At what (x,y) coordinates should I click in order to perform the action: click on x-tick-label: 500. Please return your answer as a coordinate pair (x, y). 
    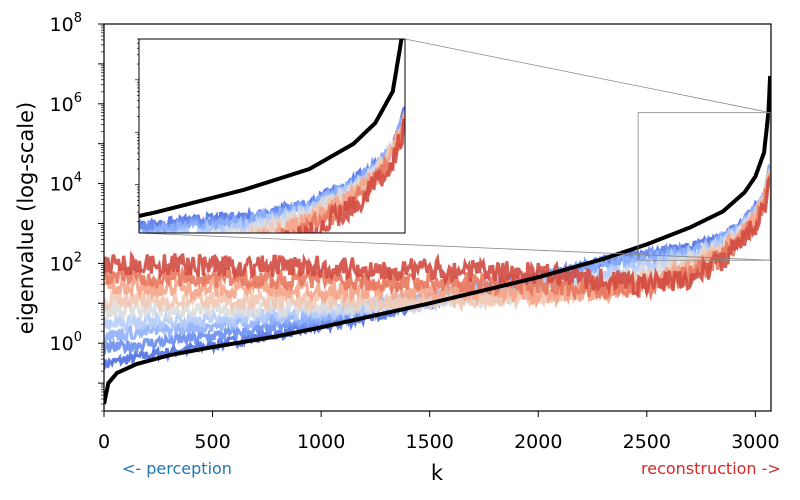
    Looking at the image, I should click on (212, 442).